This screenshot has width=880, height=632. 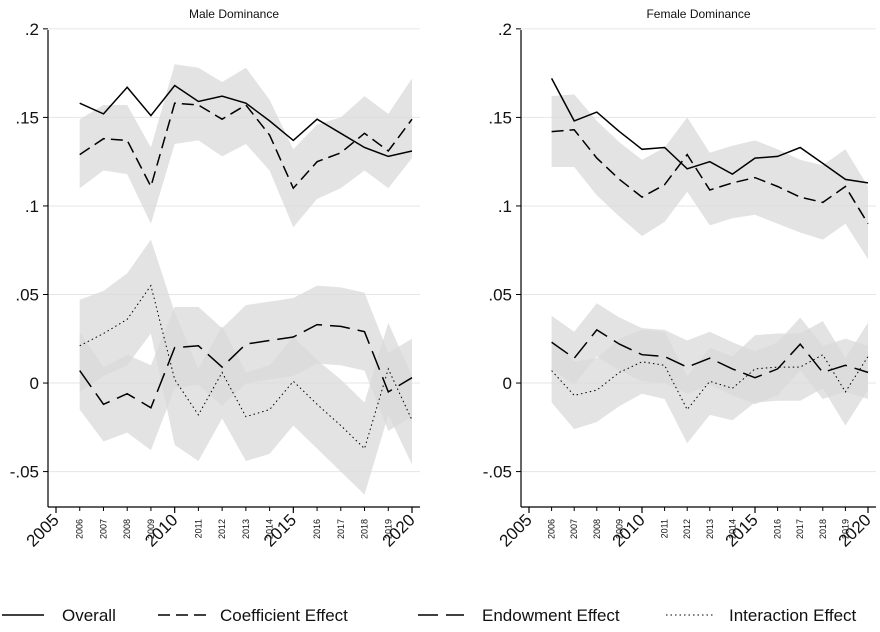 What do you see at coordinates (709, 382) in the screenshot?
I see `ci-band-interaction-effect` at bounding box center [709, 382].